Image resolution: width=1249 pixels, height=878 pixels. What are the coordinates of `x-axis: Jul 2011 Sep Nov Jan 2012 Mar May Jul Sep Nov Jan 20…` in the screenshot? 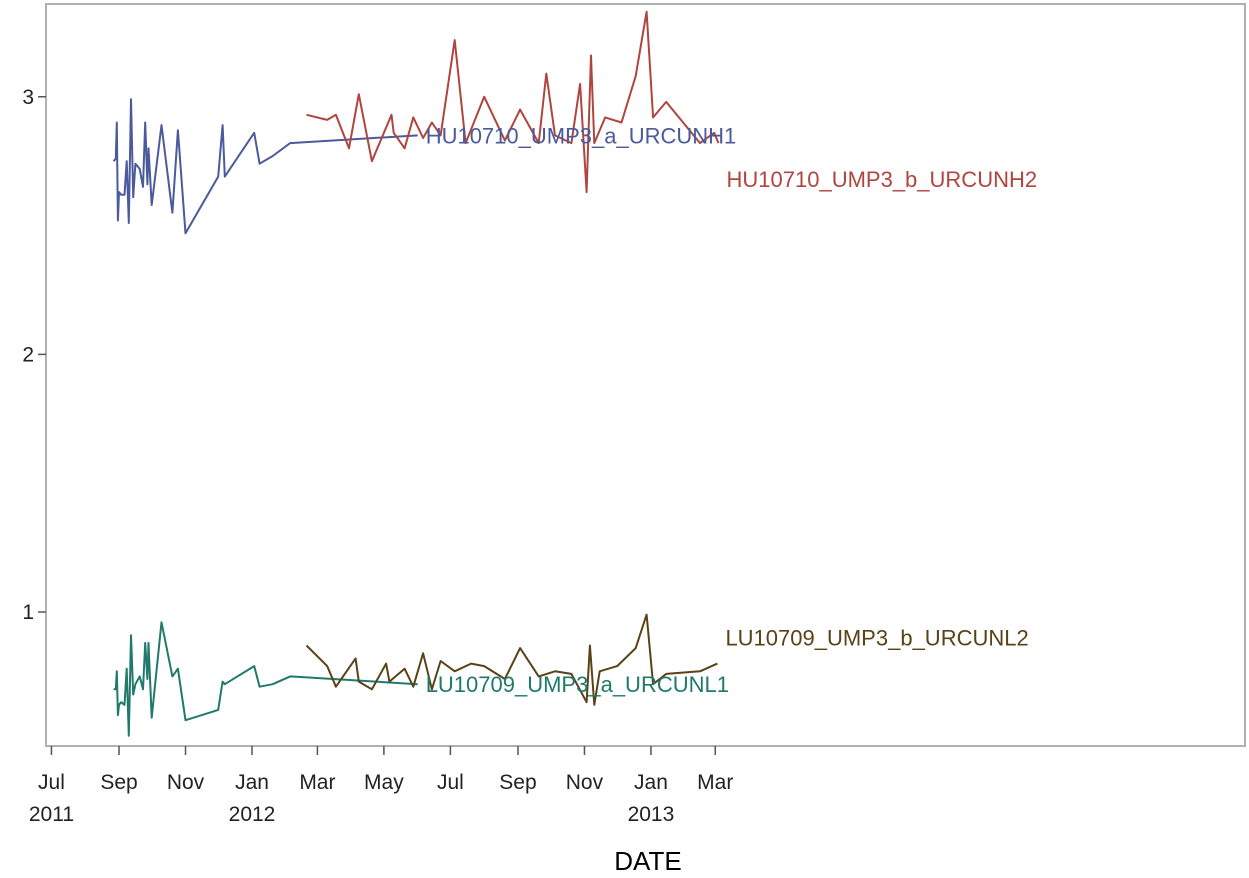 It's located at (381, 786).